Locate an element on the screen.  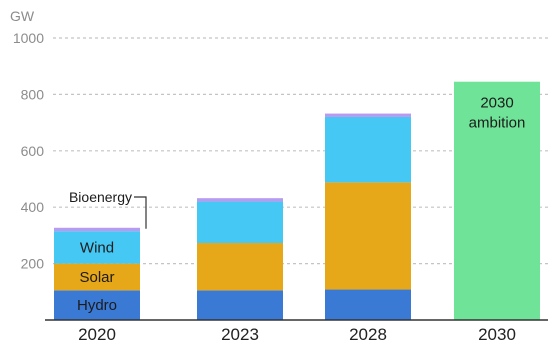
bar-solar-2020 is located at coordinates (97, 277).